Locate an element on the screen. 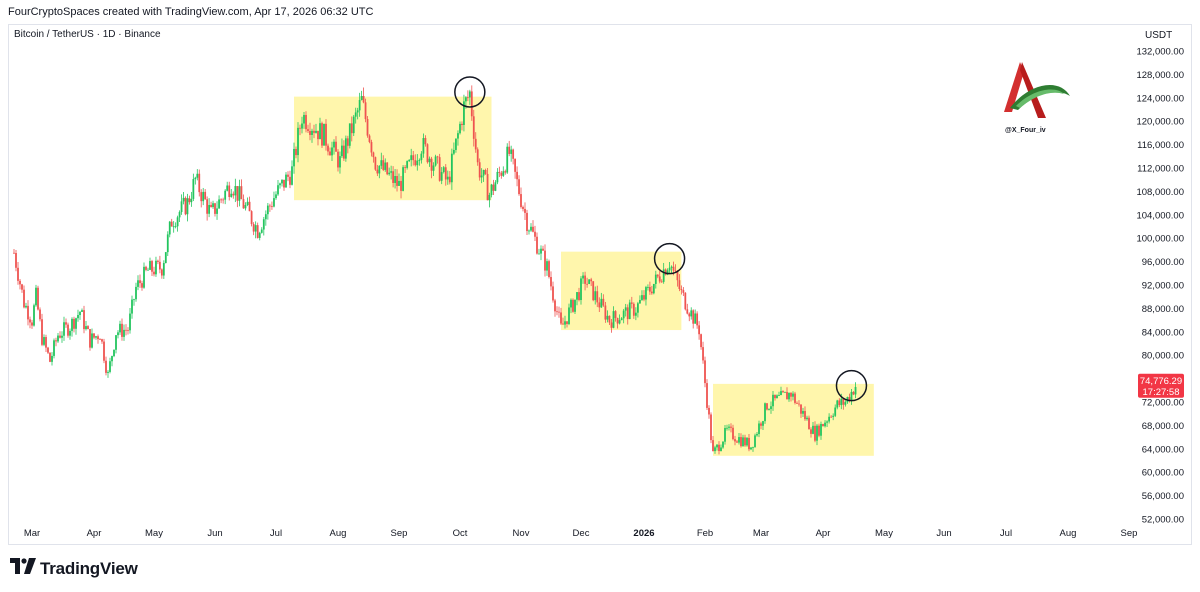 Image resolution: width=1200 pixels, height=592 pixels. price-unit: USDT is located at coordinates (1159, 35).